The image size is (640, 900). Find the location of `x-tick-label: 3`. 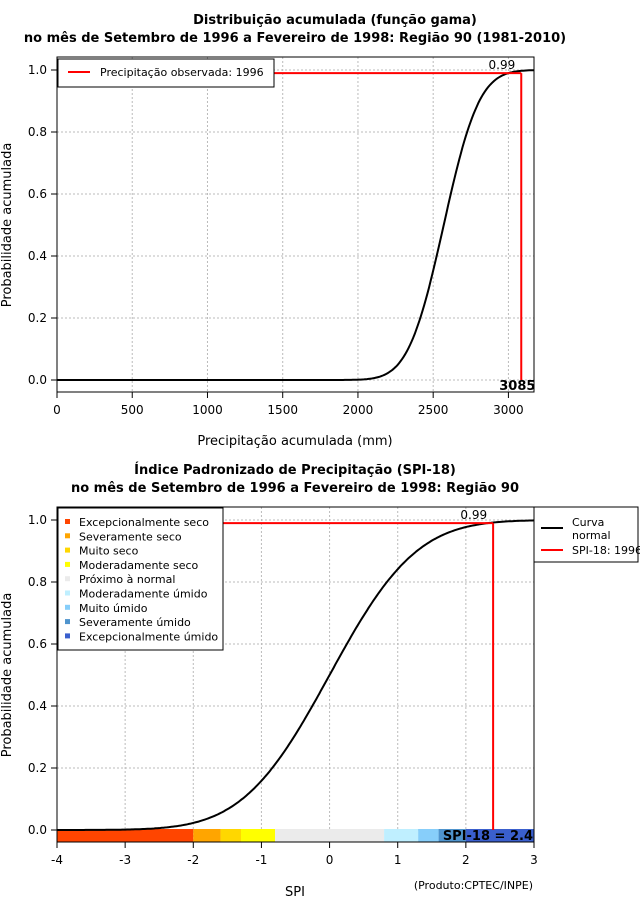

x-tick-label: 3 is located at coordinates (534, 860).